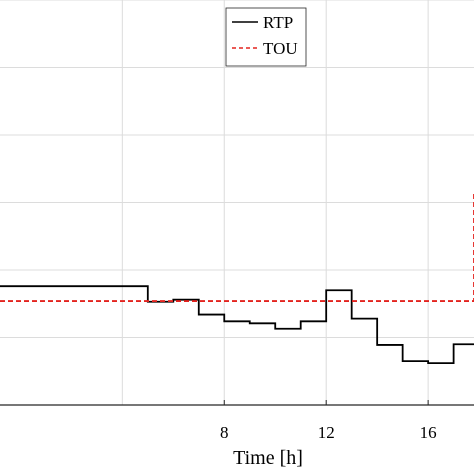 This screenshot has width=474, height=474. I want to click on legend-label-rtp: RTP, so click(278, 22).